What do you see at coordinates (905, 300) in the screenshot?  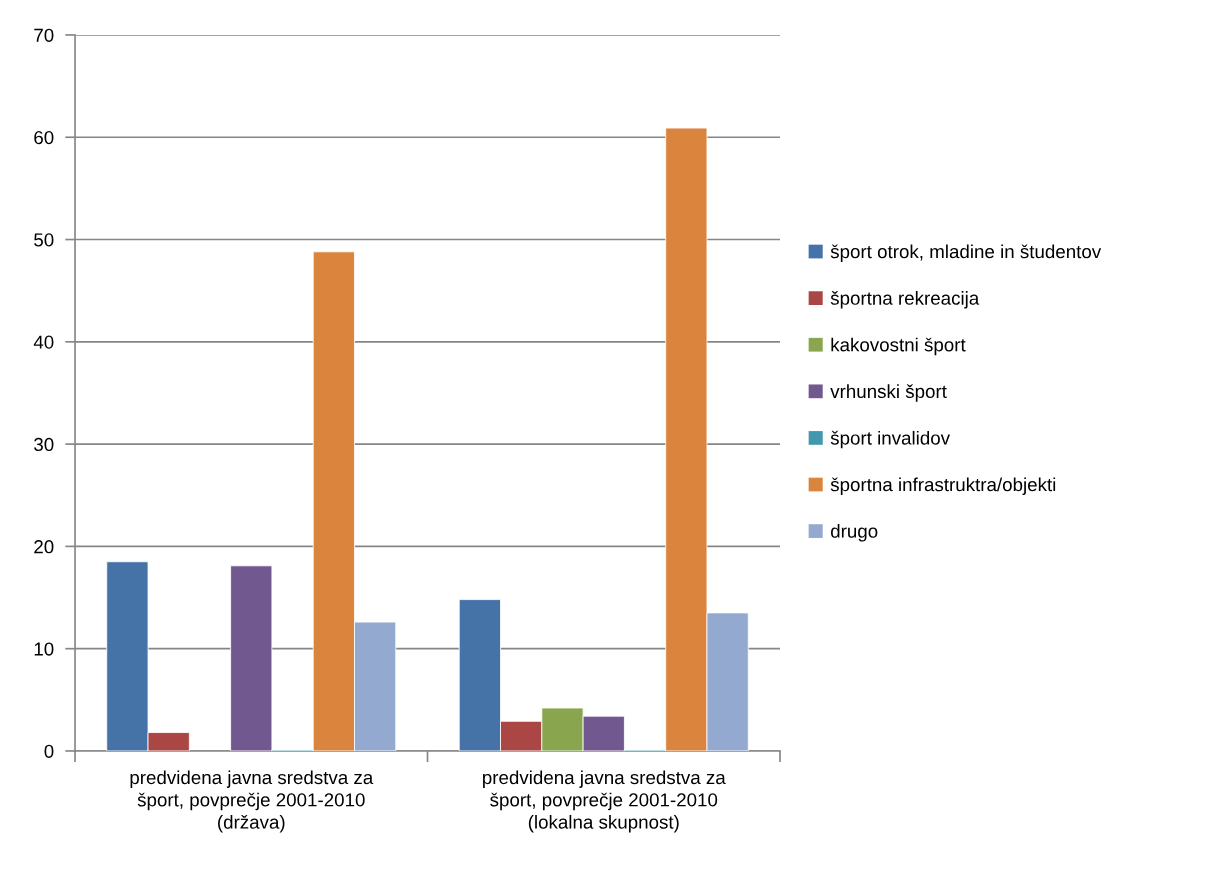 I see `legend-label: športna rekreacija` at bounding box center [905, 300].